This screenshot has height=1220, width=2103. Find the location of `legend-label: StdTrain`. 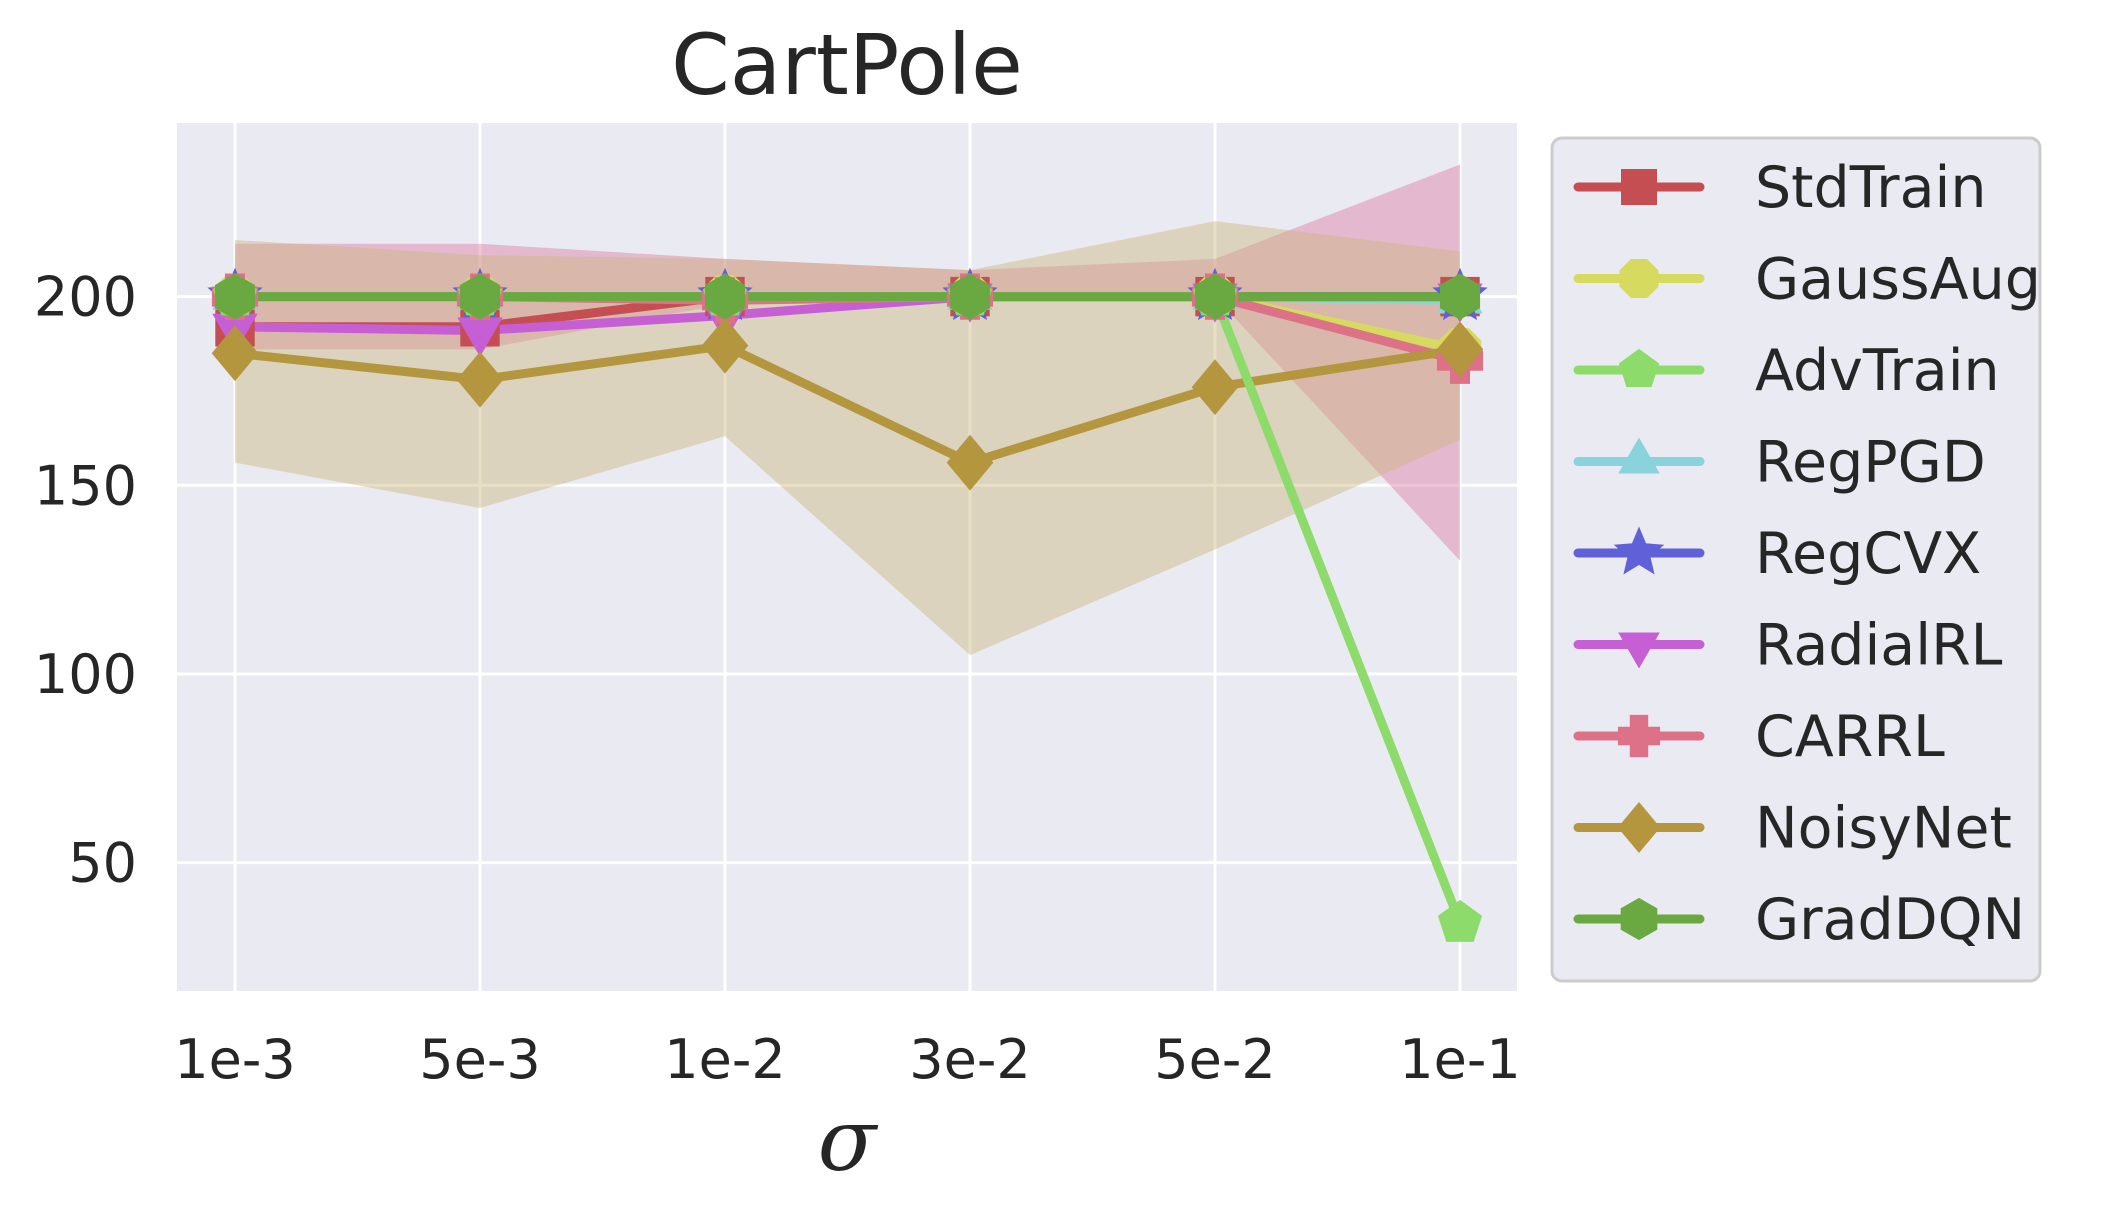

legend-label: StdTrain is located at coordinates (1870, 188).